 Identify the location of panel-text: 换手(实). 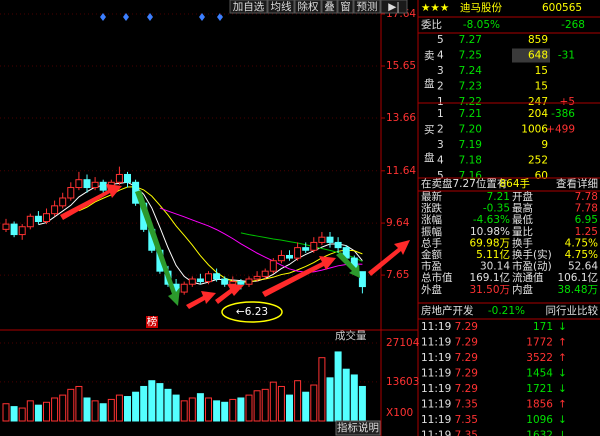
(532, 254).